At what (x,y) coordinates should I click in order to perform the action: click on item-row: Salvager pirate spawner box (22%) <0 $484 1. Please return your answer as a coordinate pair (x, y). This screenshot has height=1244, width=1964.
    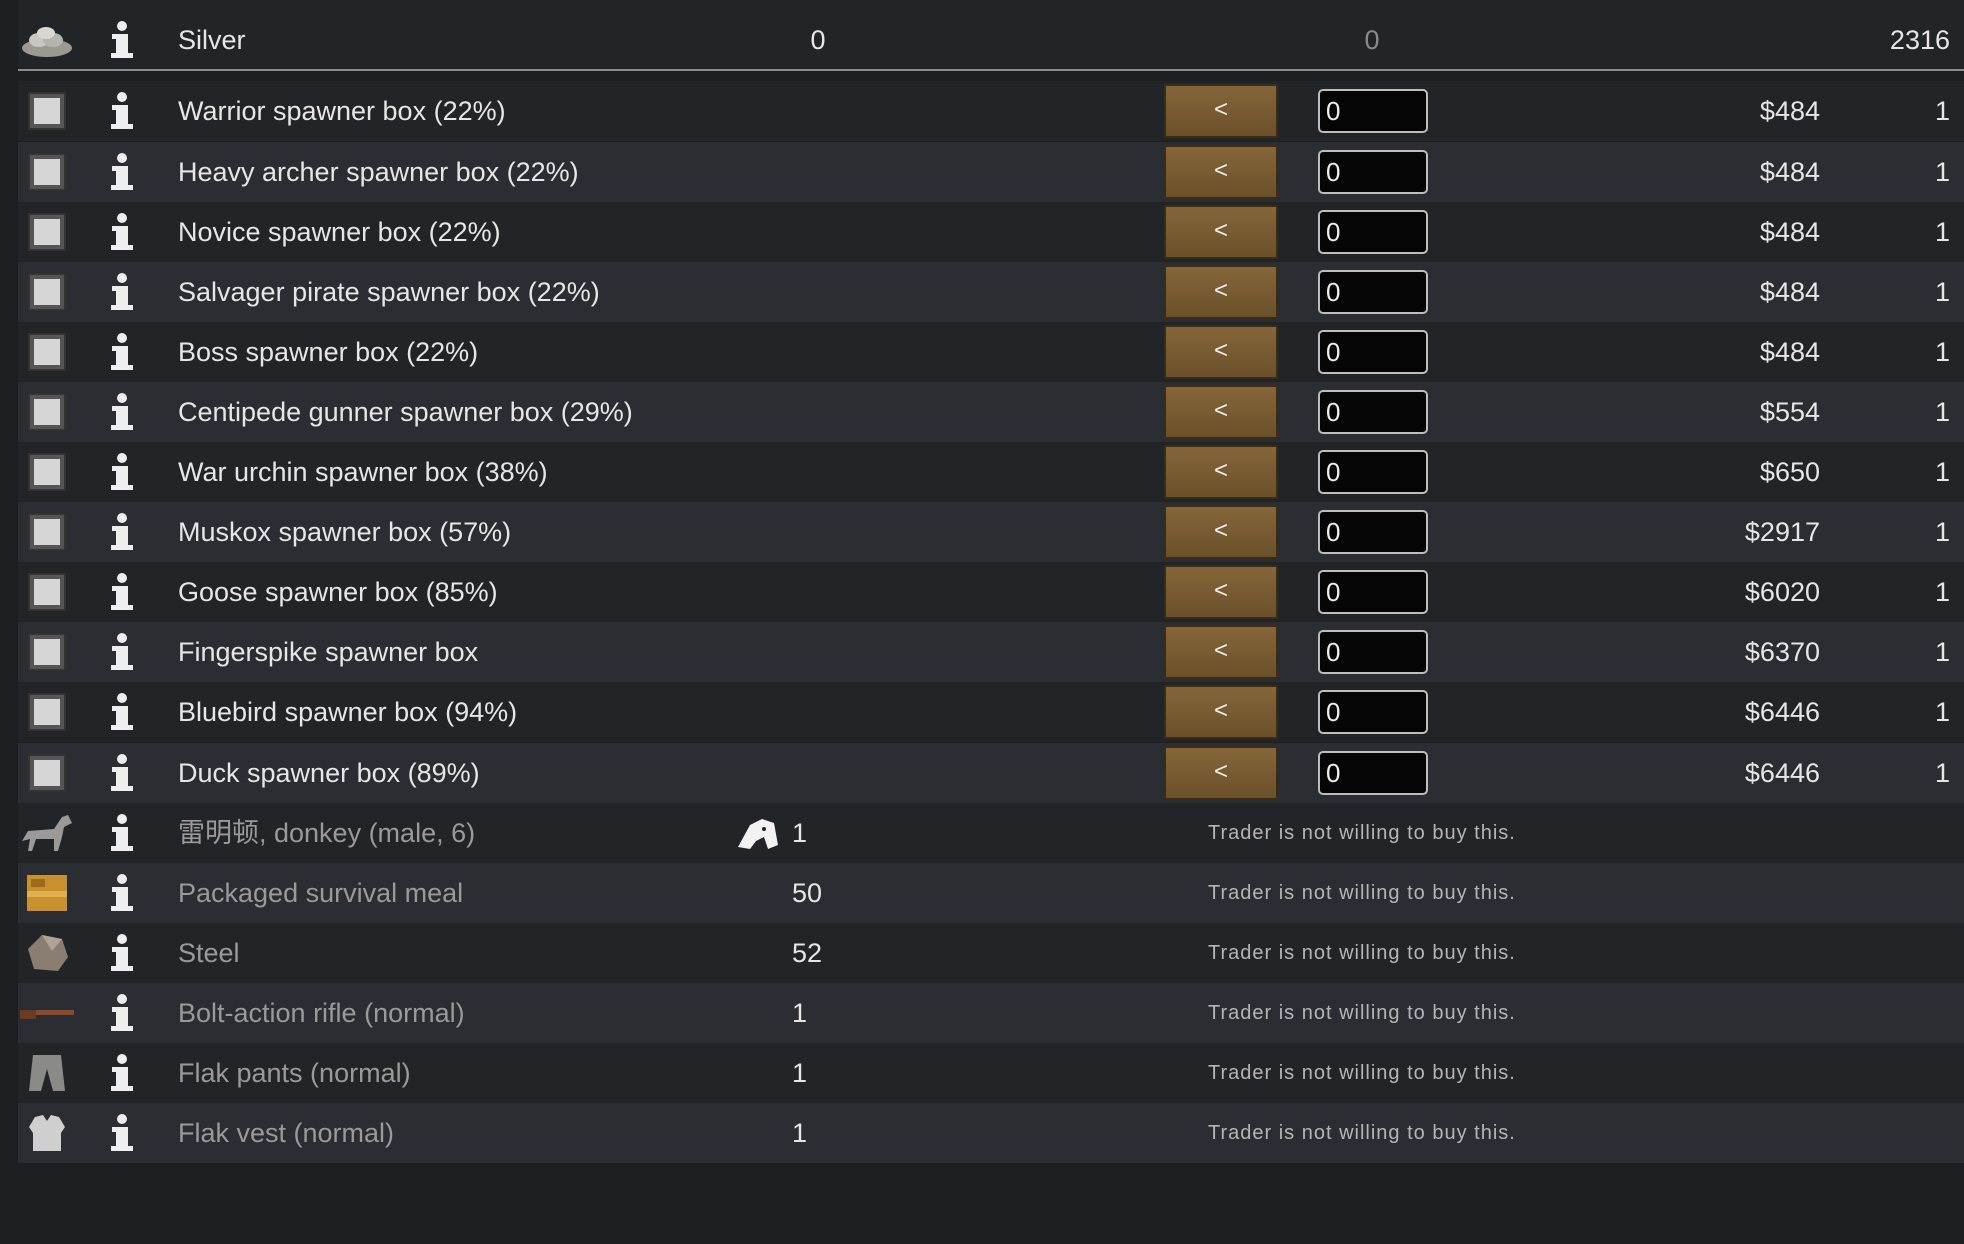
    Looking at the image, I should click on (991, 291).